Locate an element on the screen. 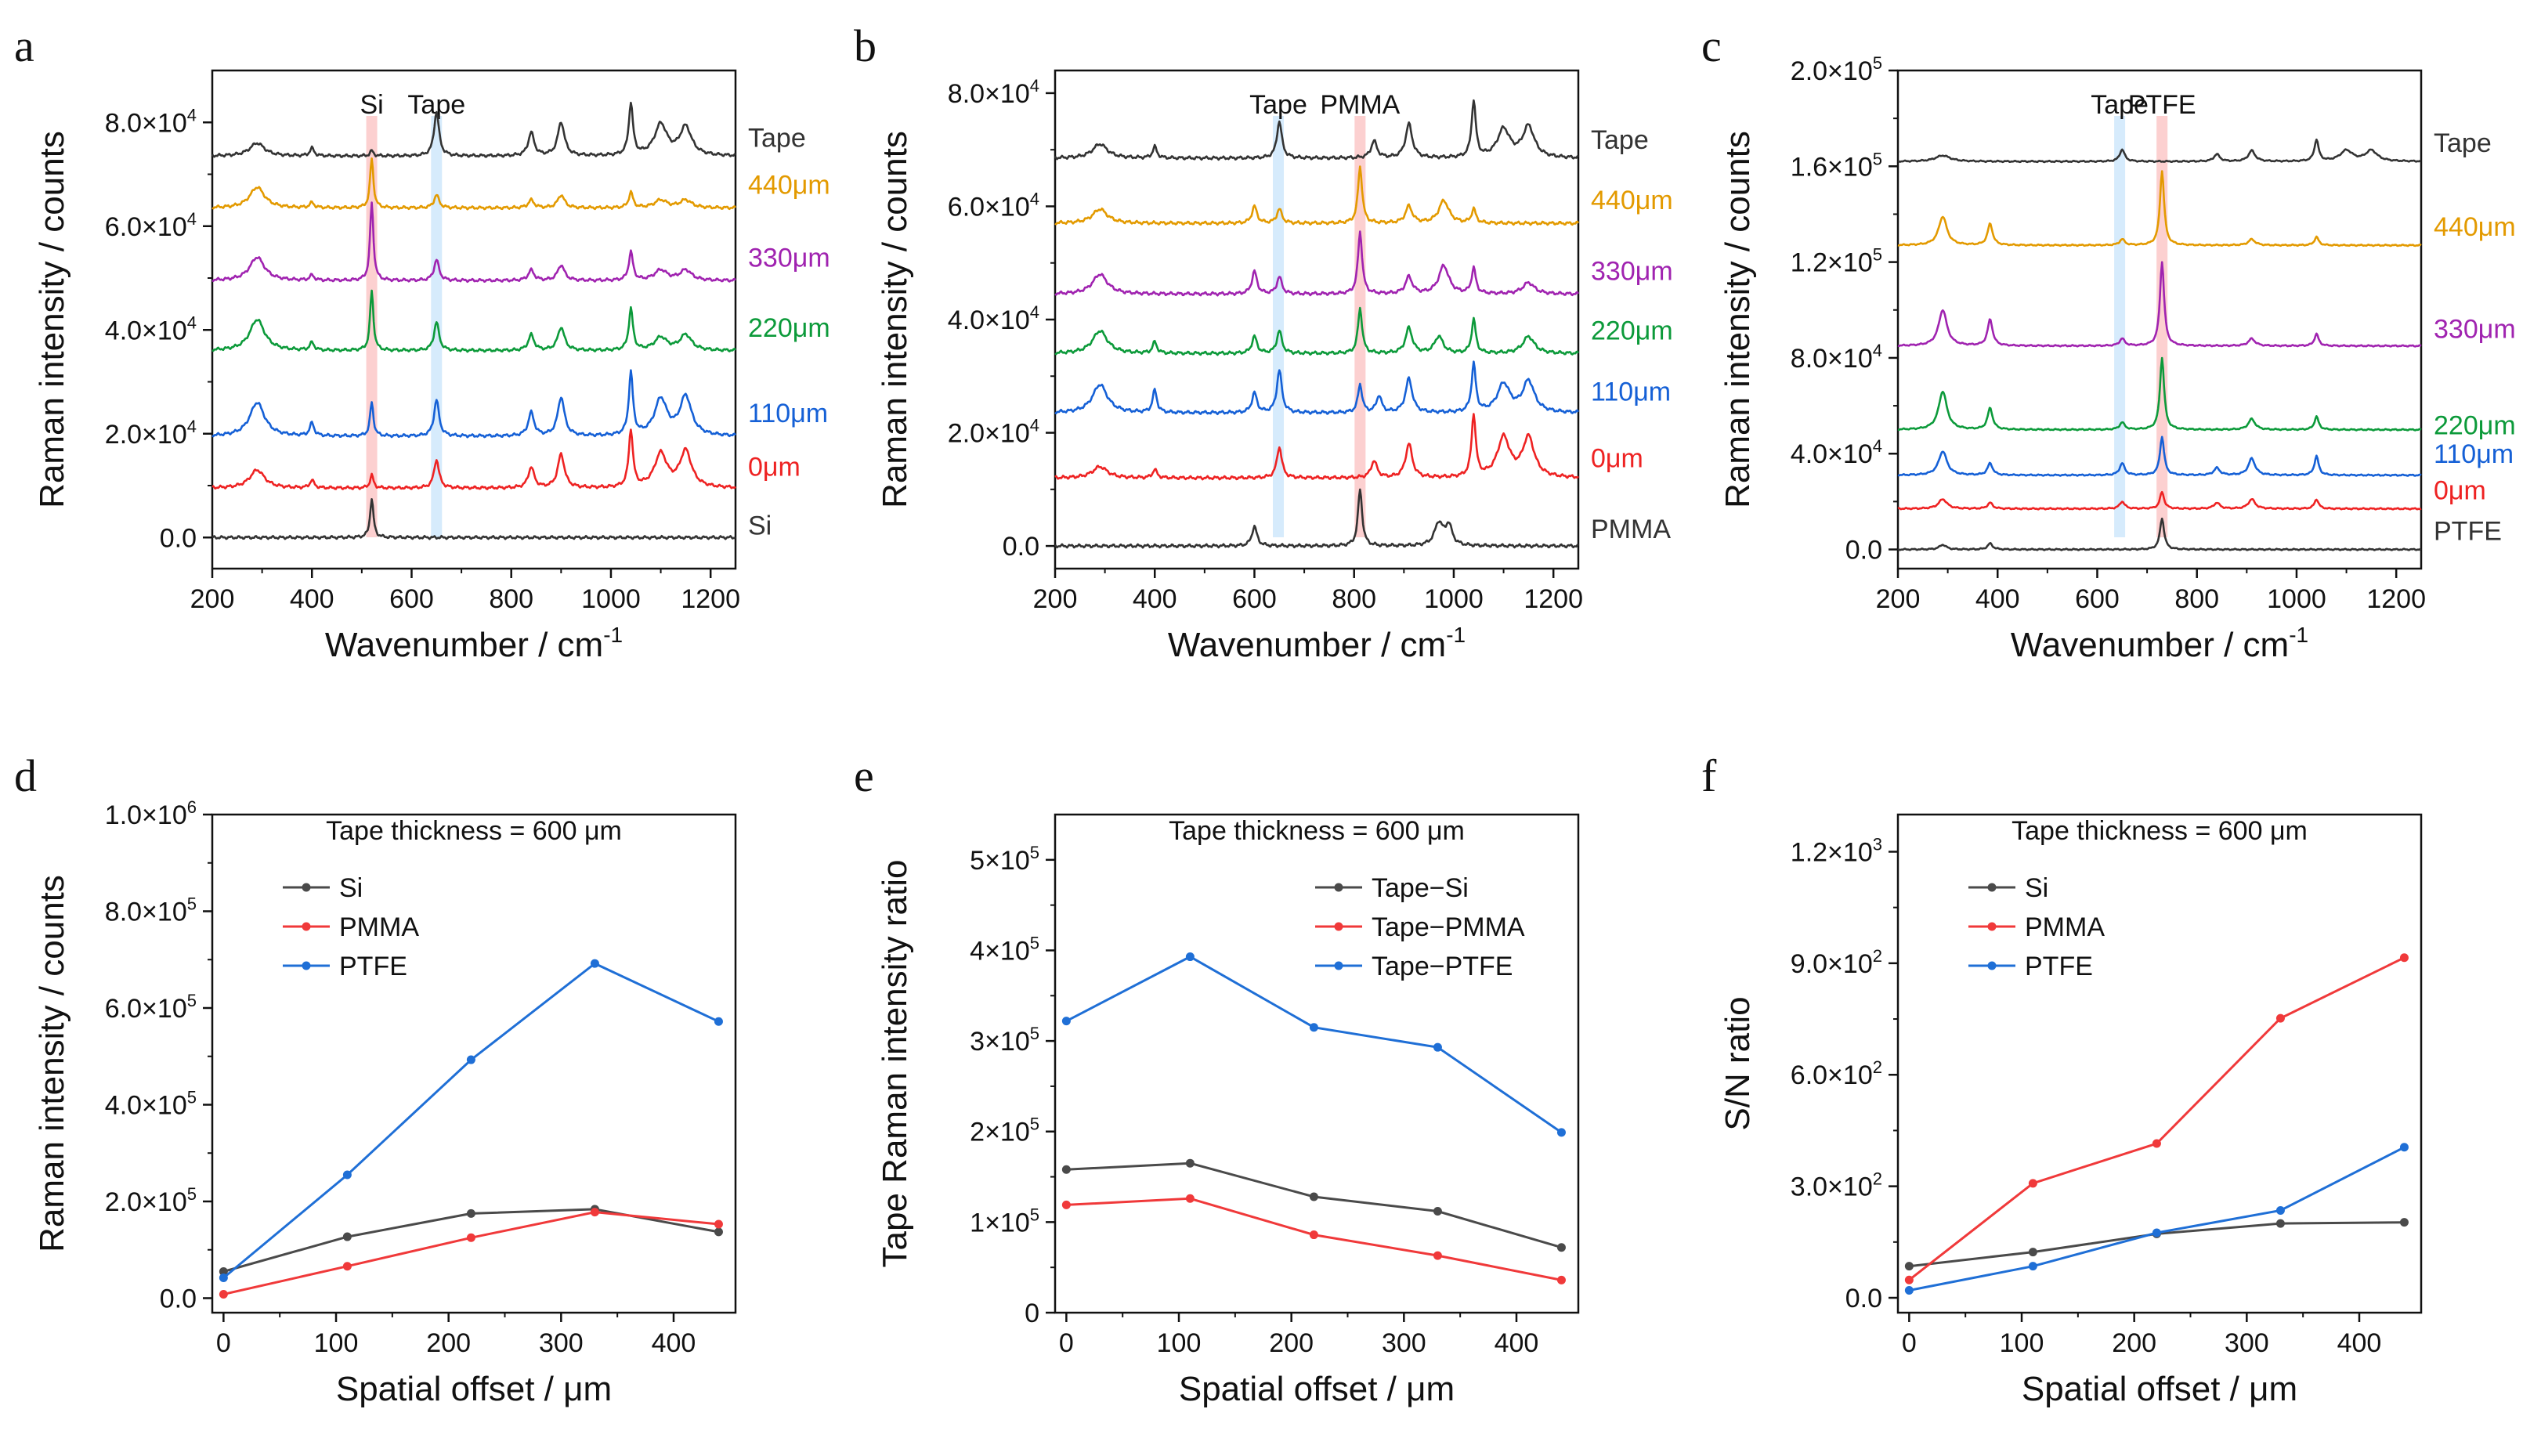  legend-label: Si is located at coordinates (2036, 888).